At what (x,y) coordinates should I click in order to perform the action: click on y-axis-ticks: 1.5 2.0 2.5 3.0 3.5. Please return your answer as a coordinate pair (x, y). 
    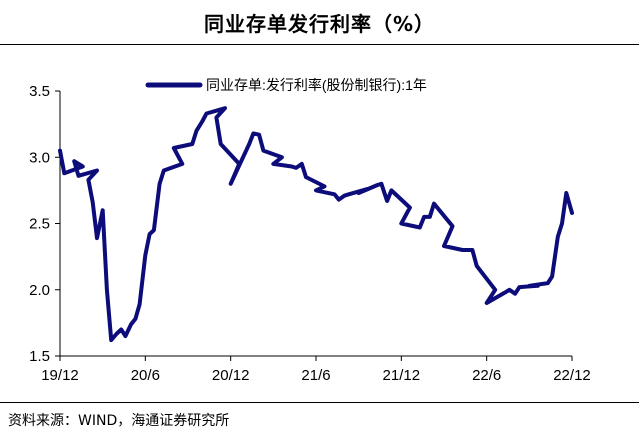
    Looking at the image, I should click on (44, 224).